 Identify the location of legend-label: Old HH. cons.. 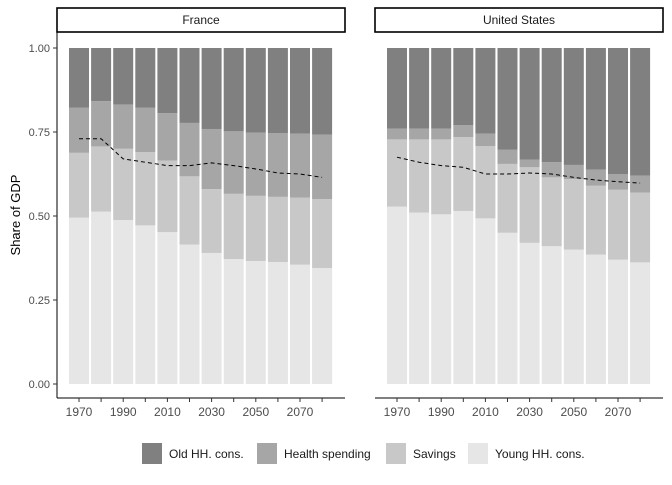
(206, 454).